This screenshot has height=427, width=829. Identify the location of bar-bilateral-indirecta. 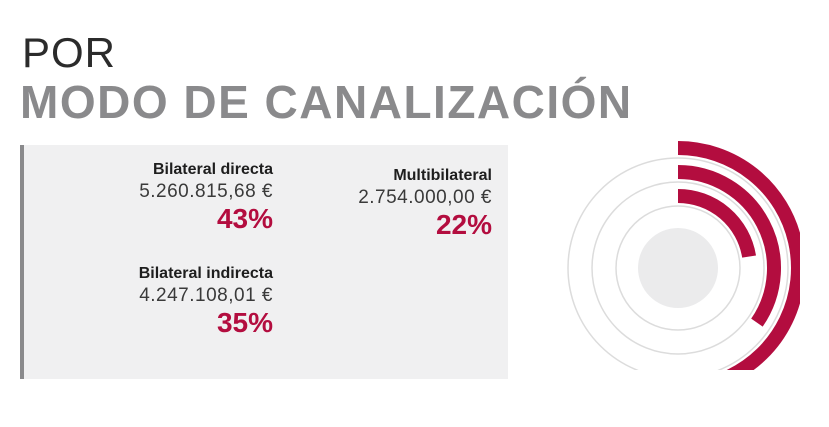
(729, 246).